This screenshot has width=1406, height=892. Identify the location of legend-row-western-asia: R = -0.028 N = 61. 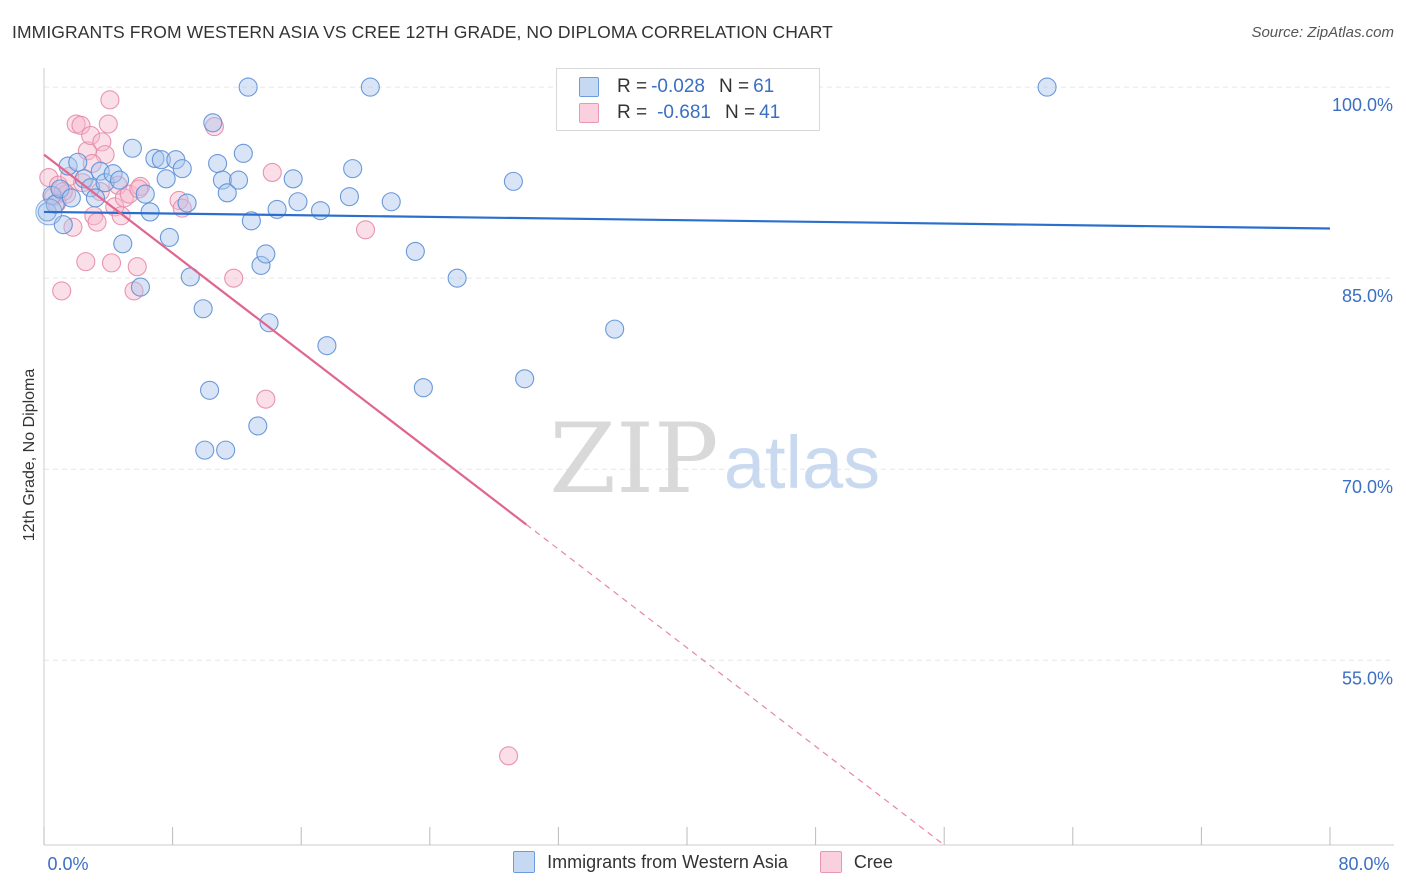
(676, 87).